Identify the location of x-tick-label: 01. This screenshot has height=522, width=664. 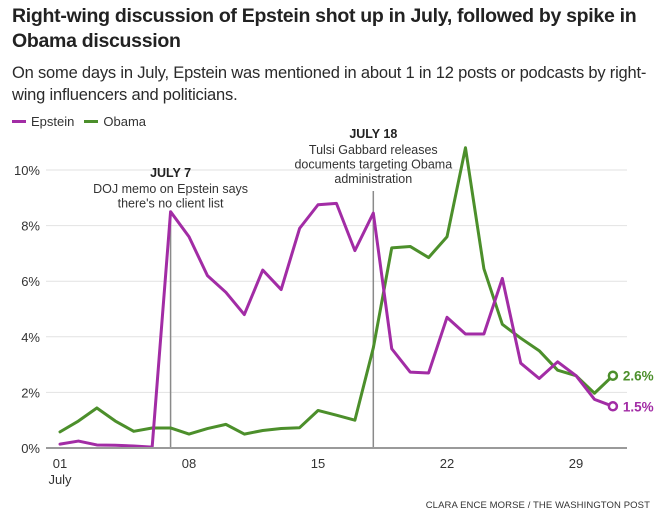
(60, 463).